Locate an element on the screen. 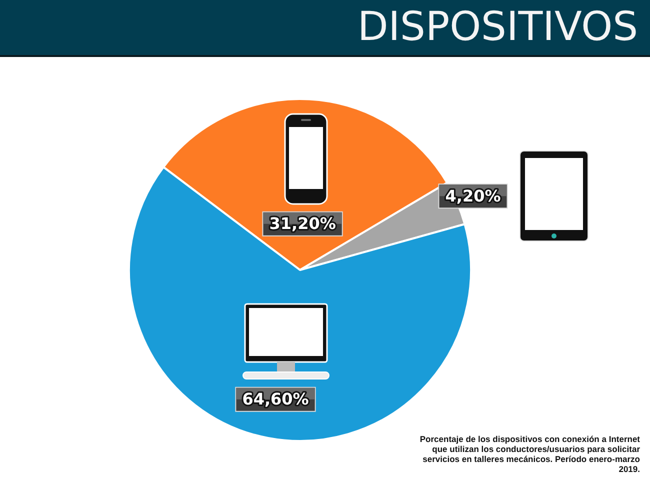 The image size is (650, 483). data-label: 31,20% is located at coordinates (302, 224).